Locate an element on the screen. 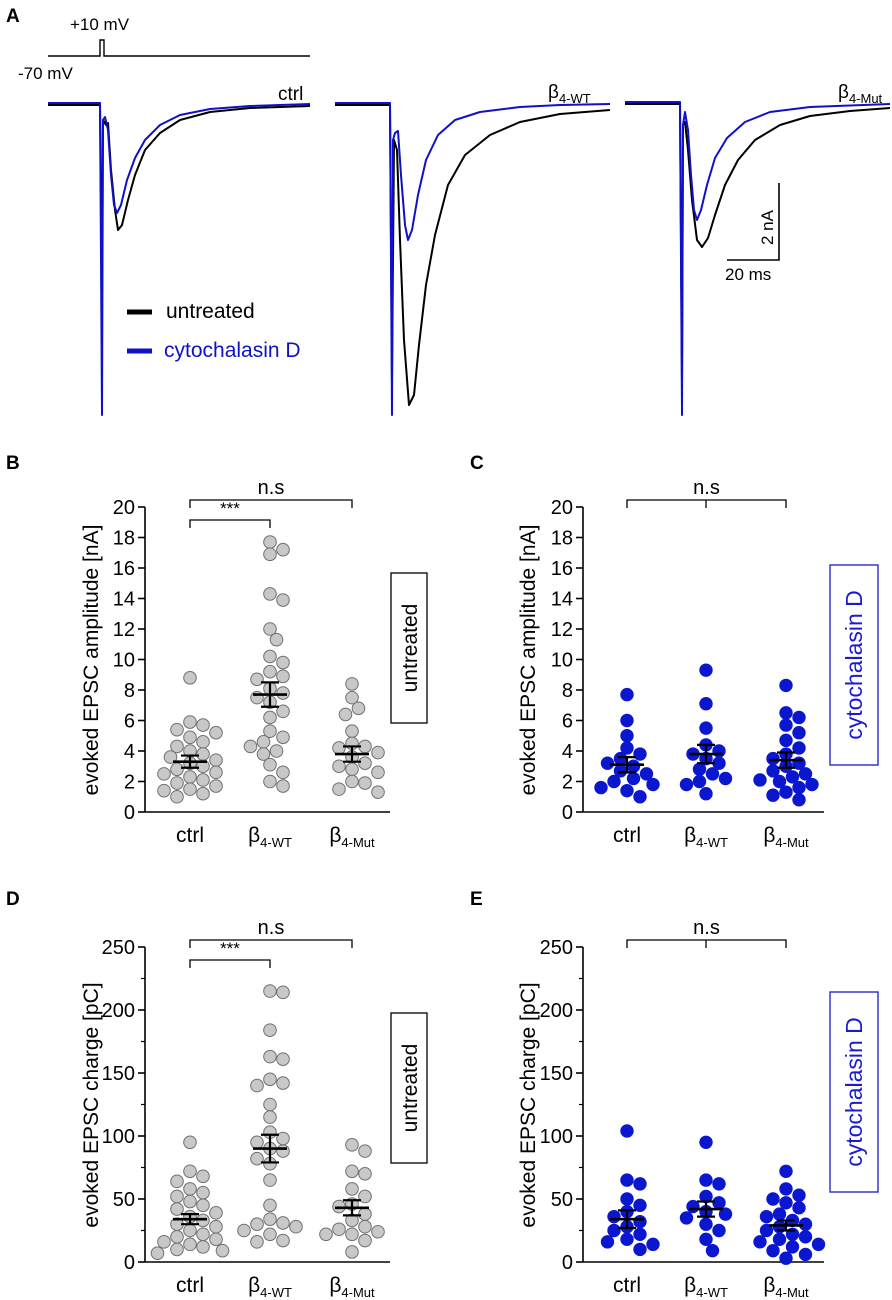  y-axis-title: evoked EPSC amplitude [nA] is located at coordinates (91, 660).